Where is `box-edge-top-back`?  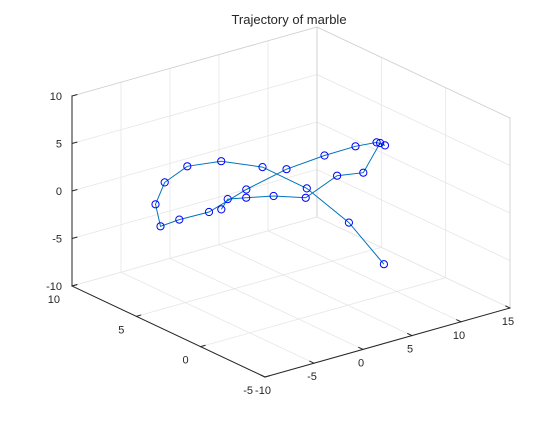 box-edge-top-back is located at coordinates (194, 61).